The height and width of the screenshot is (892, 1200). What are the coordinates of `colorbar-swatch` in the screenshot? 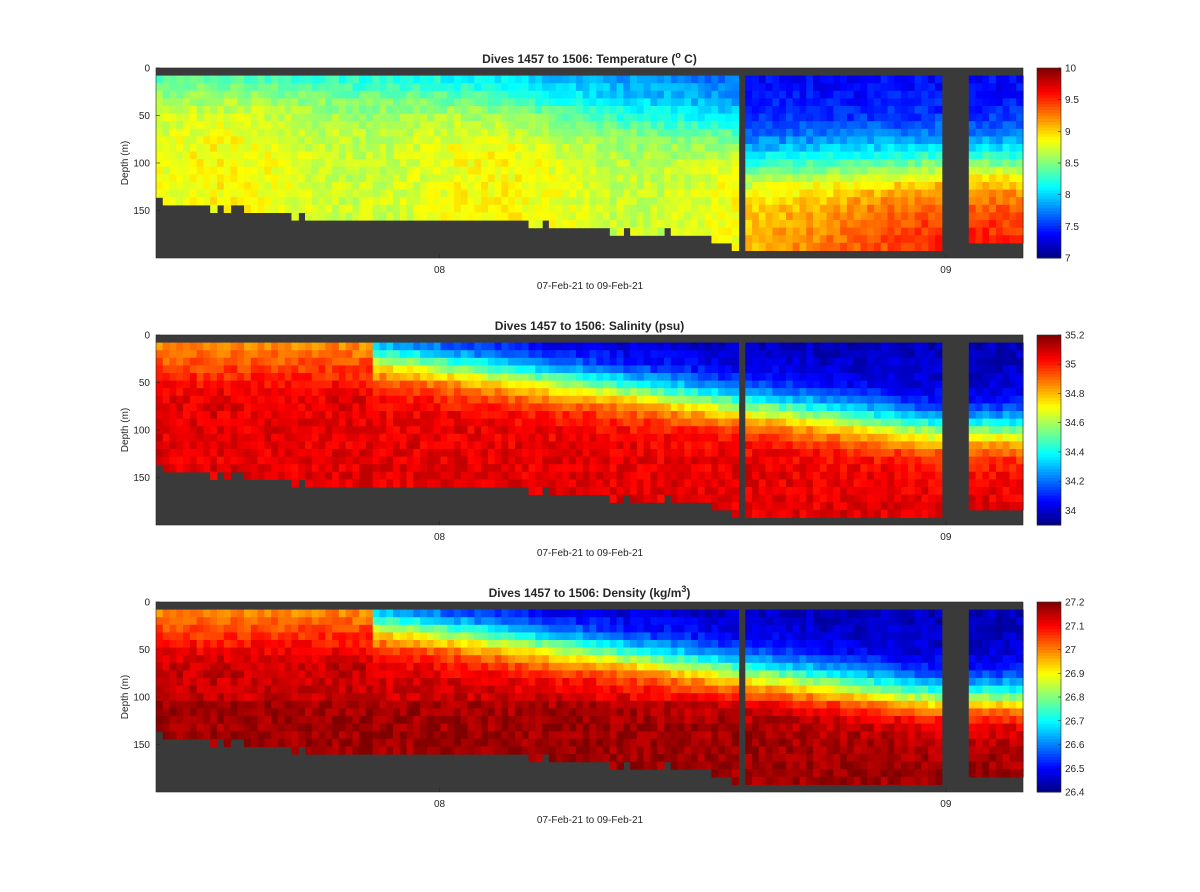 It's located at (1049, 102).